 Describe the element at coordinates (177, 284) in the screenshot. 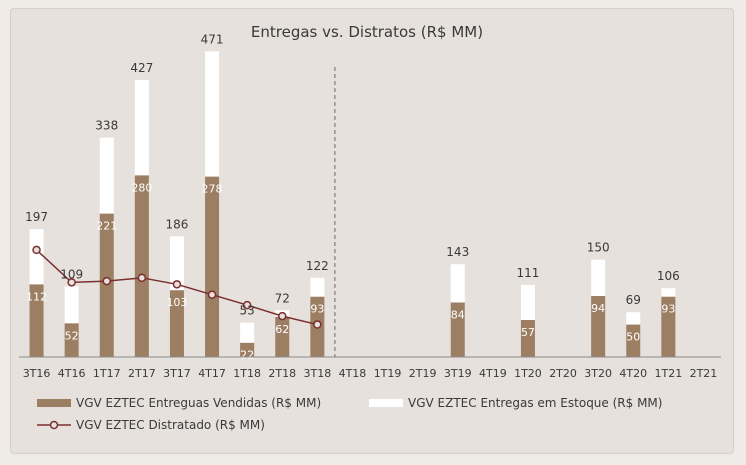

I see `point-distratado-3T17` at that location.